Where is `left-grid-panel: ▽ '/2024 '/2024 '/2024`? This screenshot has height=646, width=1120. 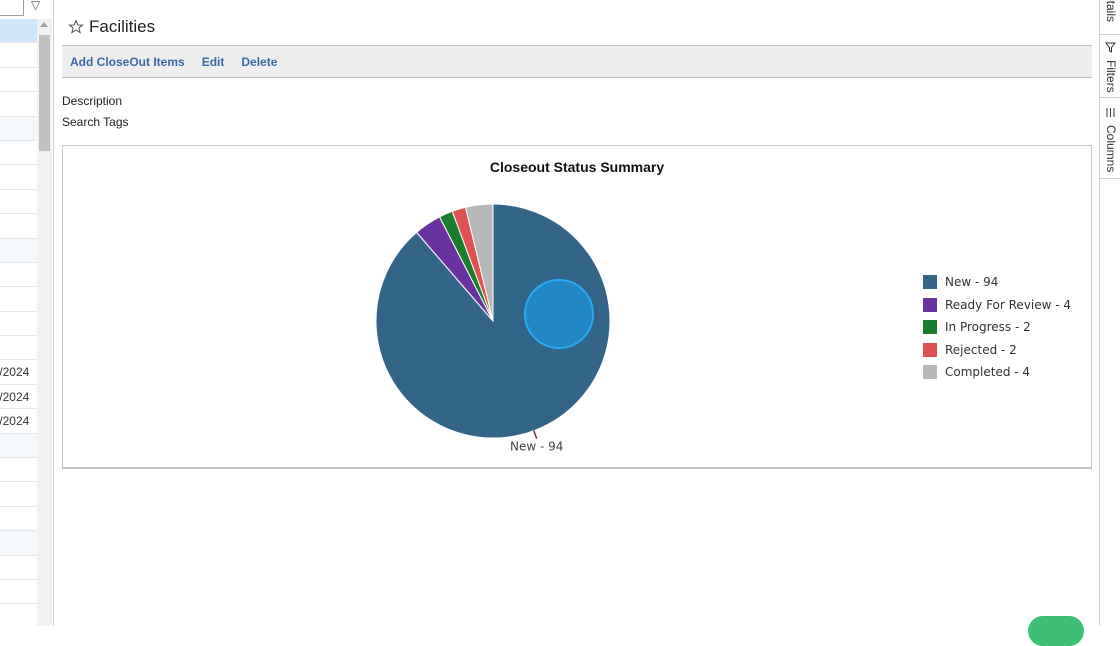 left-grid-panel: ▽ '/2024 '/2024 '/2024 is located at coordinates (27, 313).